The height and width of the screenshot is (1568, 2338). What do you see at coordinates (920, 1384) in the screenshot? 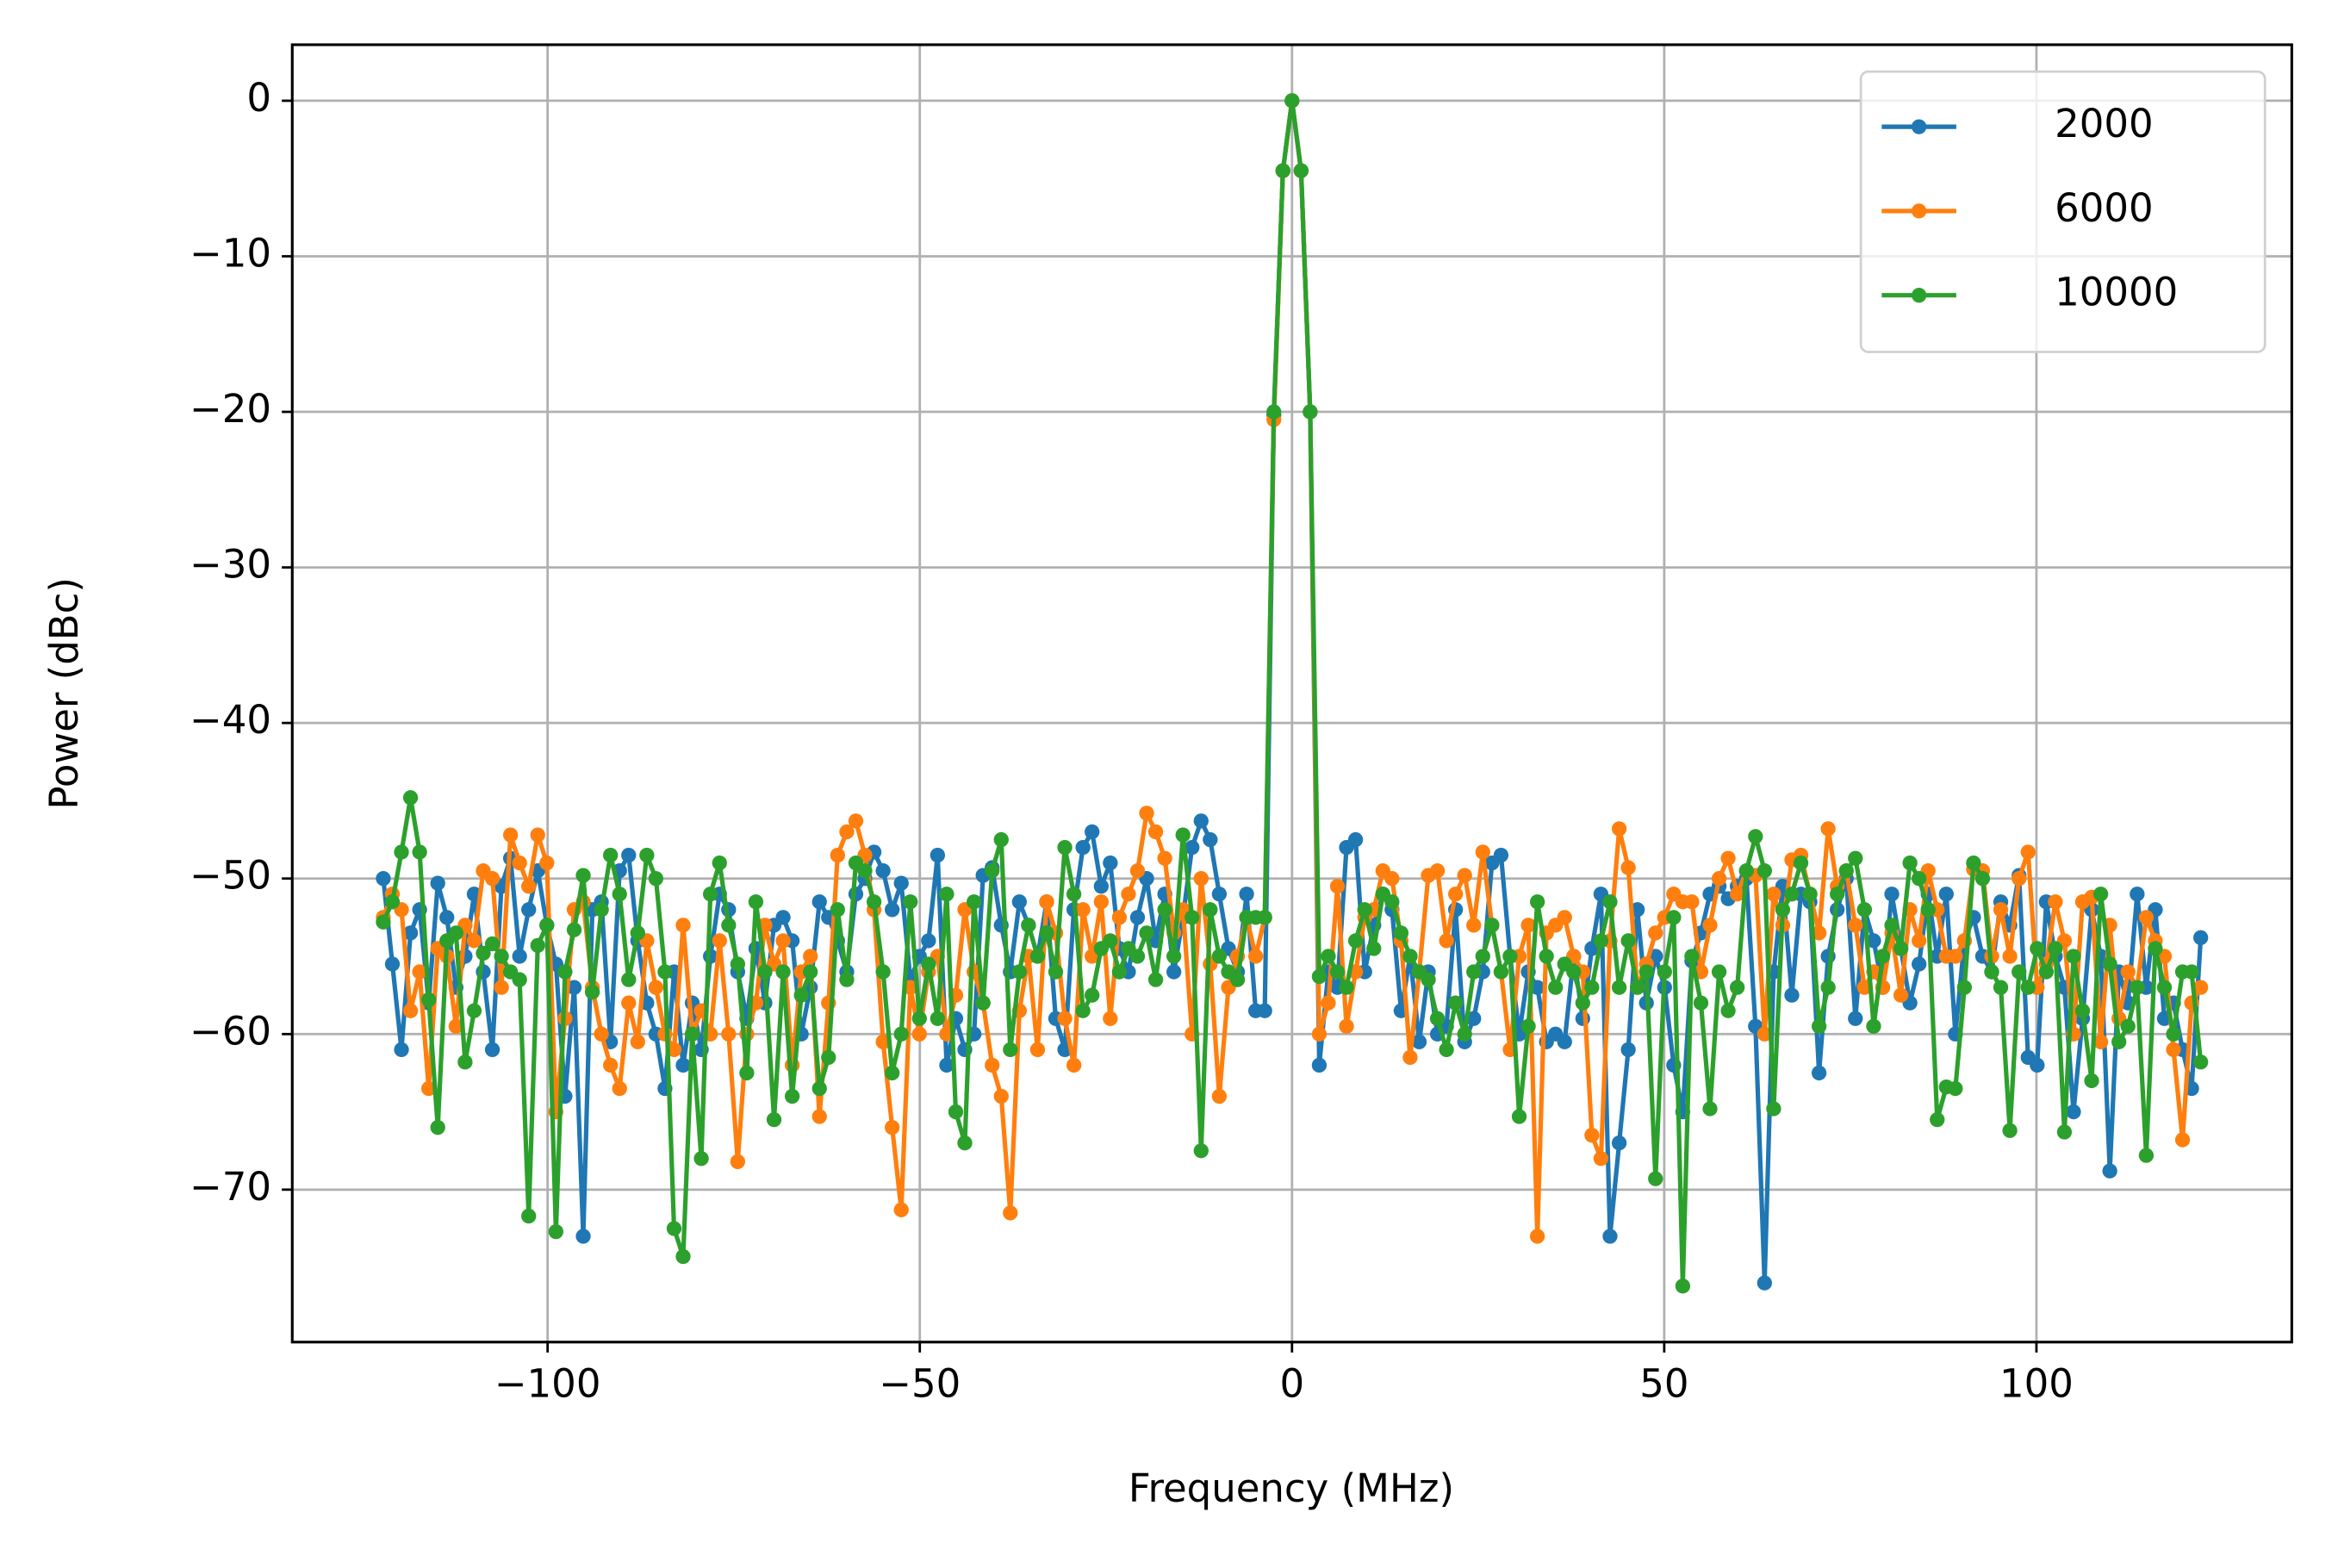
I see `x-tick-label: −50` at bounding box center [920, 1384].